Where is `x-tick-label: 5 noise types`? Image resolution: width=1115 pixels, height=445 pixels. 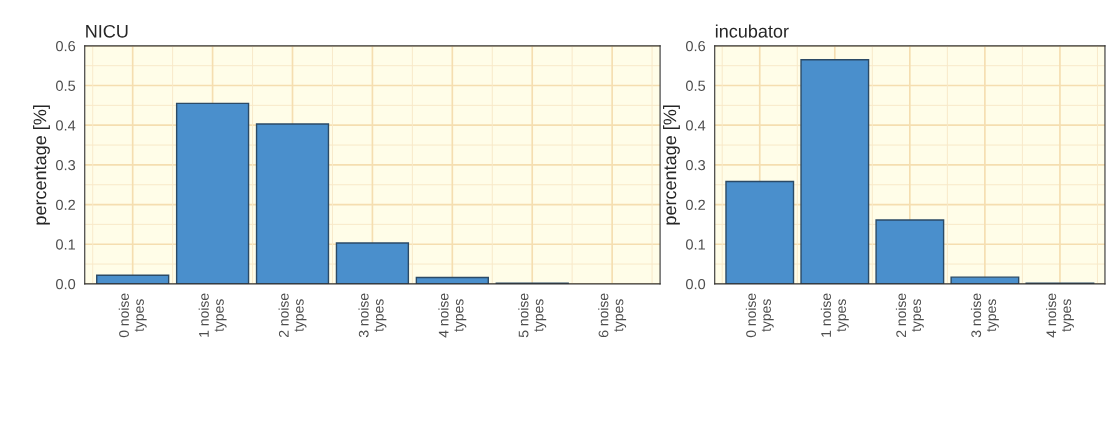
x-tick-label: 5 noise types is located at coordinates (532, 315).